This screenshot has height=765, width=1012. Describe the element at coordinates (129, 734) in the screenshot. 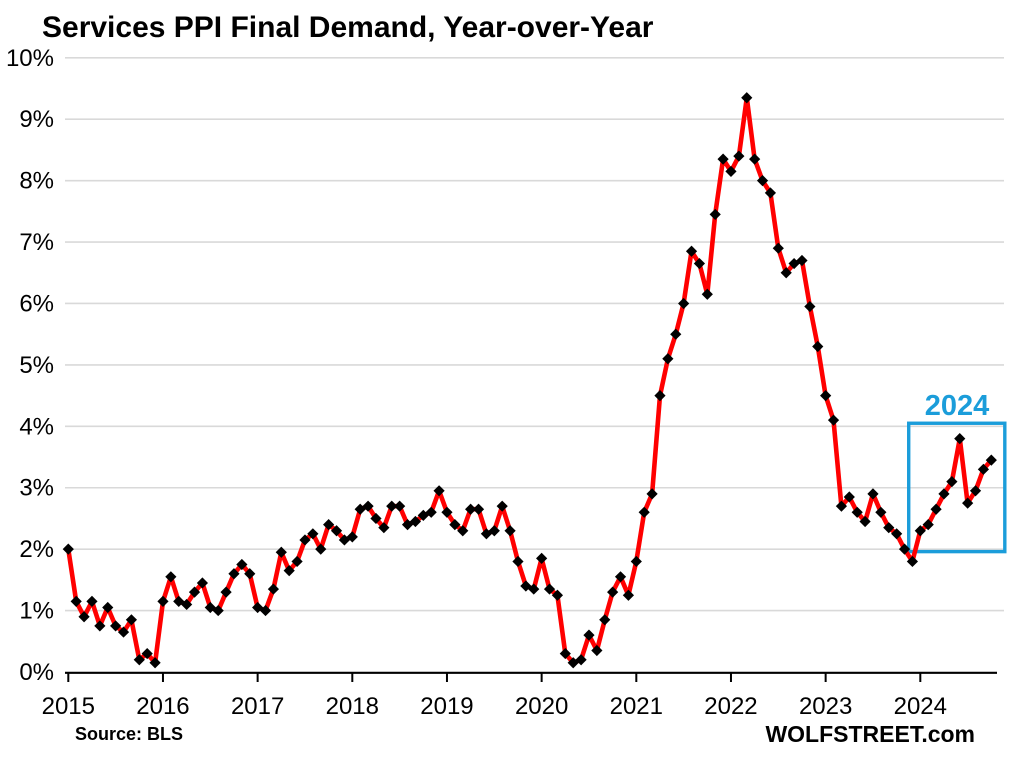

I see `source-label: Source: BLS` at that location.